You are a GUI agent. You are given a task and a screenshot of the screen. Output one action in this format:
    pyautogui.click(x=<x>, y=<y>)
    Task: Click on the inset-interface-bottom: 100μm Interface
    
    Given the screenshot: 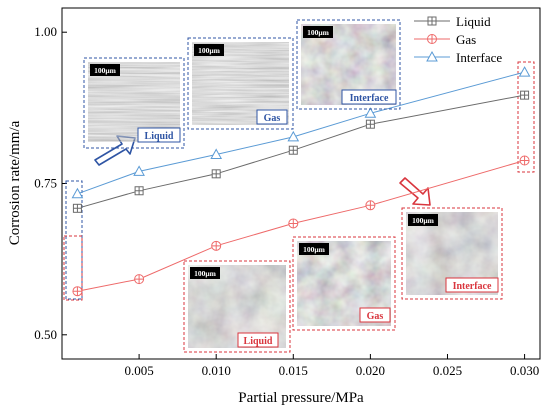 What is the action you would take?
    pyautogui.click(x=452, y=253)
    